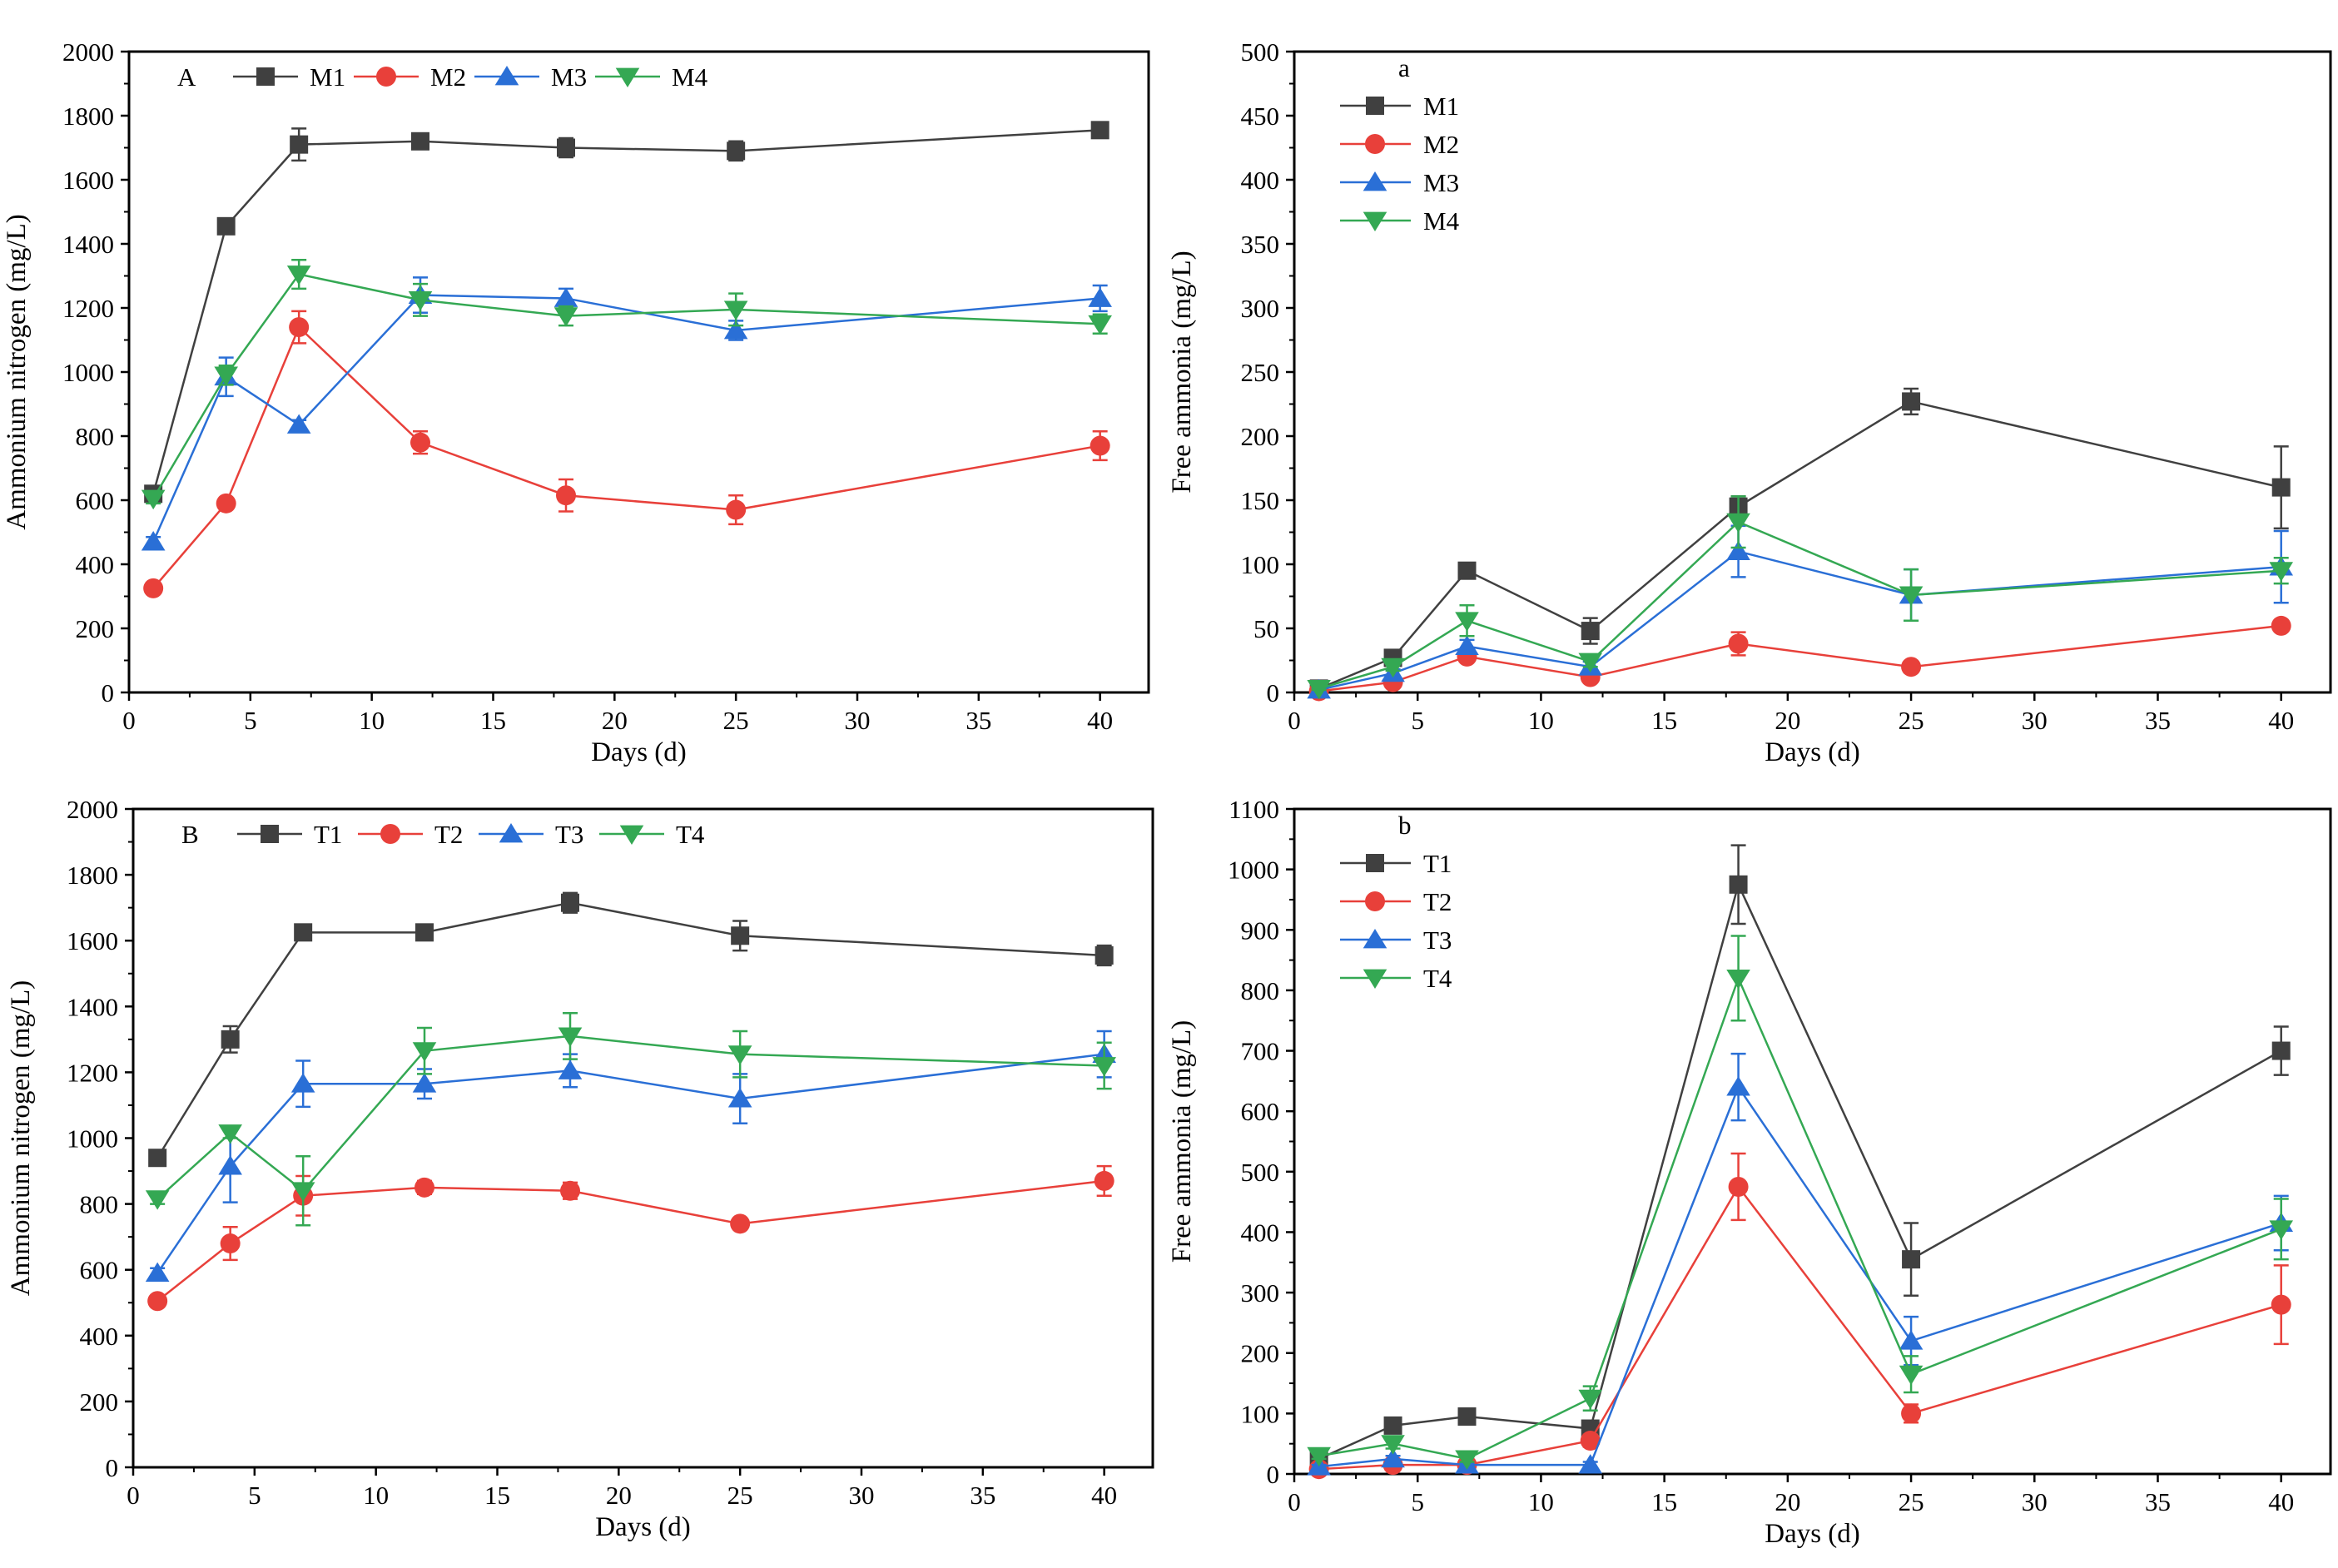 The height and width of the screenshot is (1568, 2338). What do you see at coordinates (448, 77) in the screenshot?
I see `legend-label: M2` at bounding box center [448, 77].